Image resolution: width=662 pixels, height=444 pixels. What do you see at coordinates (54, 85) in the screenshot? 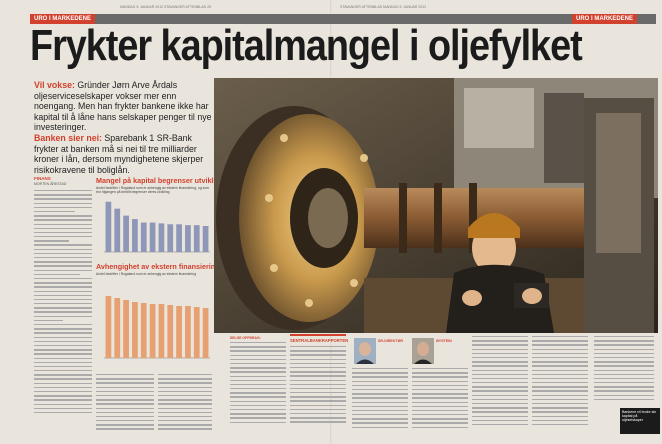
I see `lead-kicker-1: Vil vokse:` at bounding box center [54, 85].